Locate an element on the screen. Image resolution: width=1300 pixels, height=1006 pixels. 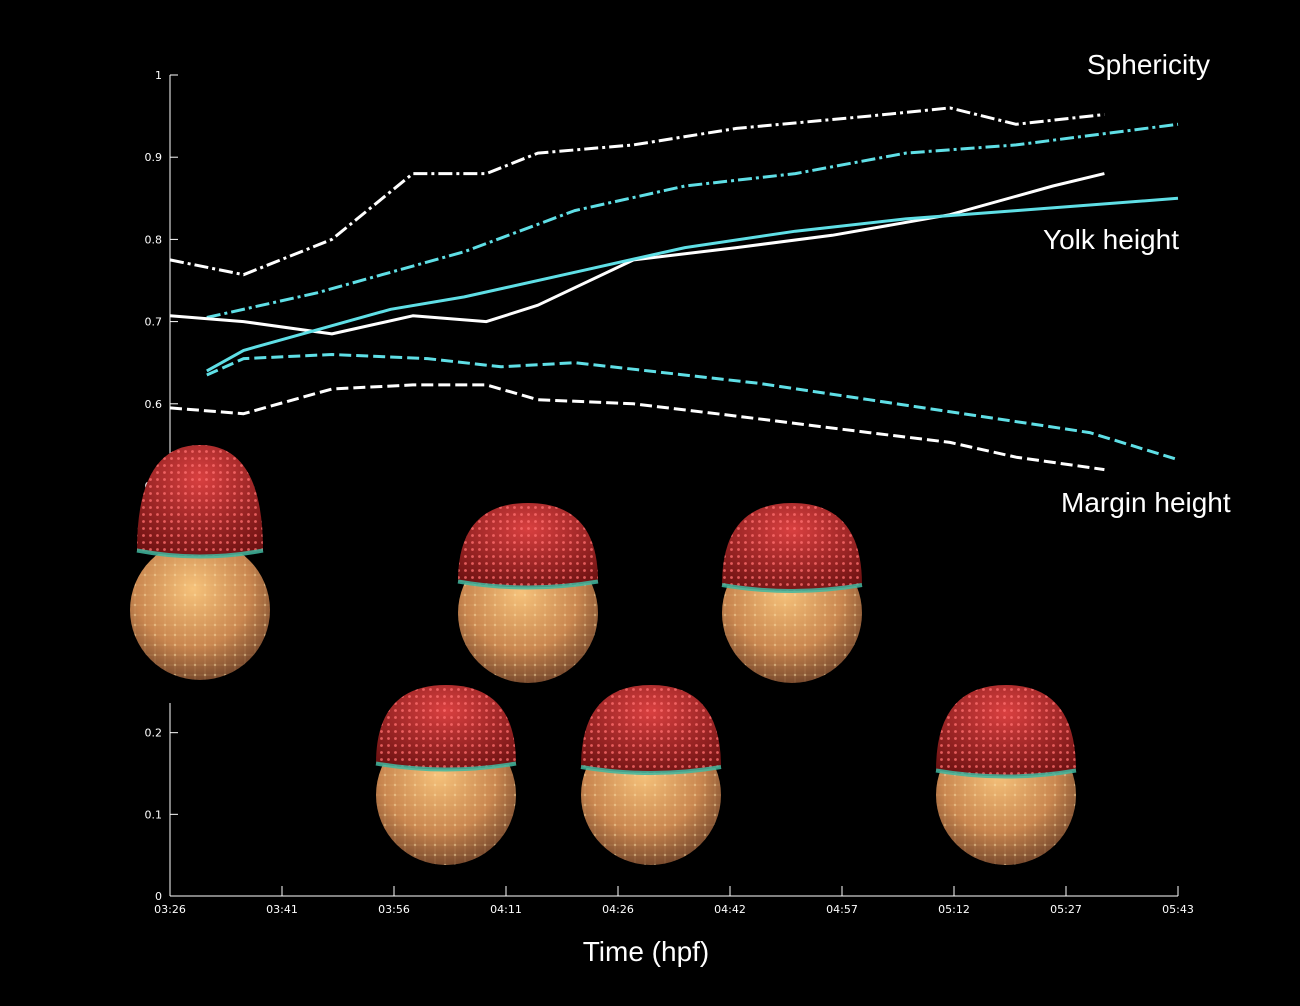
upper-y-tick-label: 0.9 is located at coordinates (154, 157).